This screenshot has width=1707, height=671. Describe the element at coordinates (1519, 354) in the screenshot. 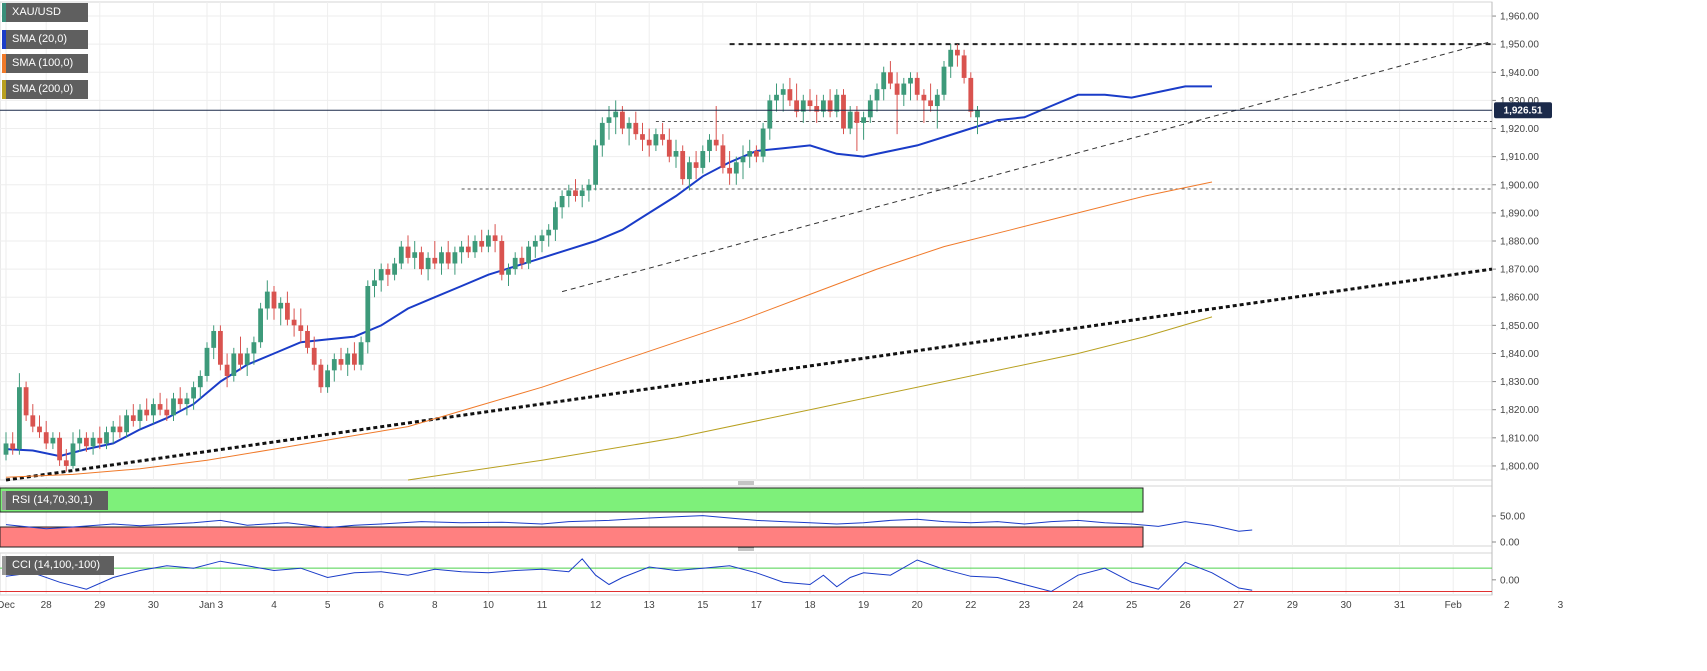

I see `y-tick-label: 1,840.00` at that location.